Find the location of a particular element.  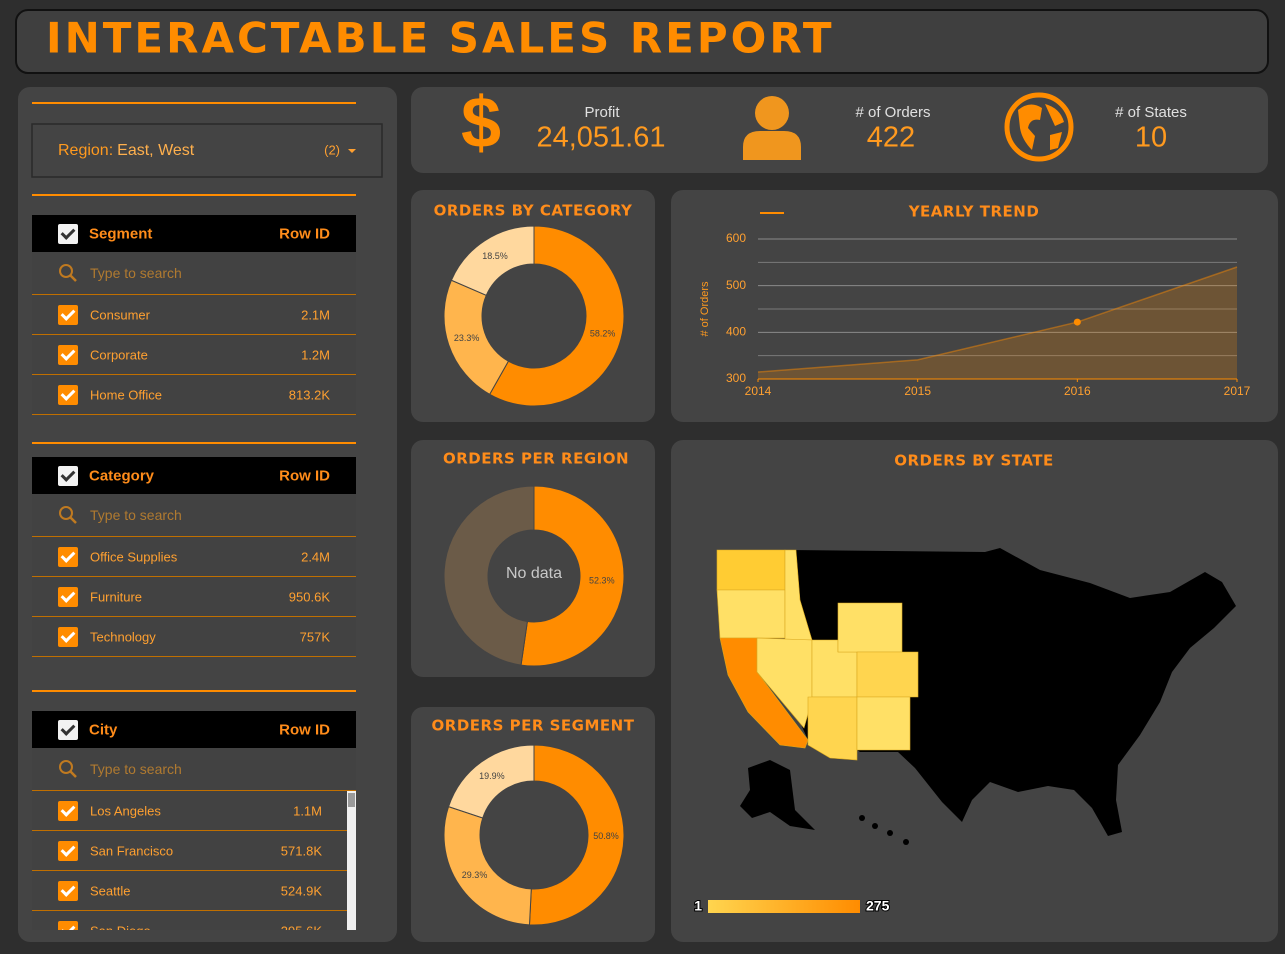

header-bar is located at coordinates (642, 41).